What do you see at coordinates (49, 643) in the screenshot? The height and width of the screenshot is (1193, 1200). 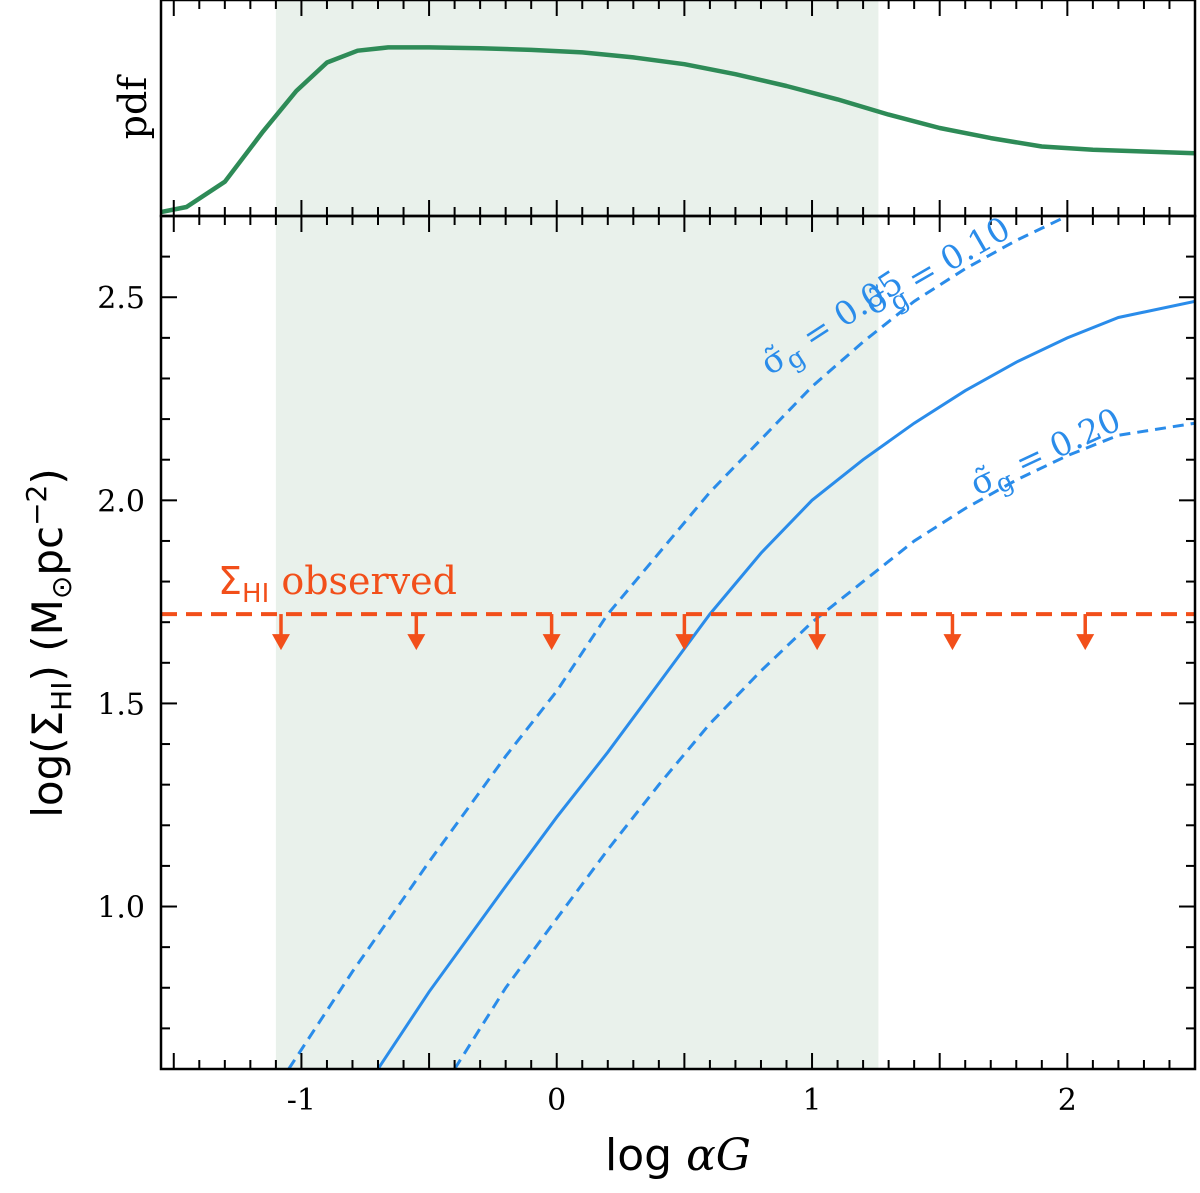 I see `y-axis-label: log(ΣHI) (M⊙pc−2)` at bounding box center [49, 643].